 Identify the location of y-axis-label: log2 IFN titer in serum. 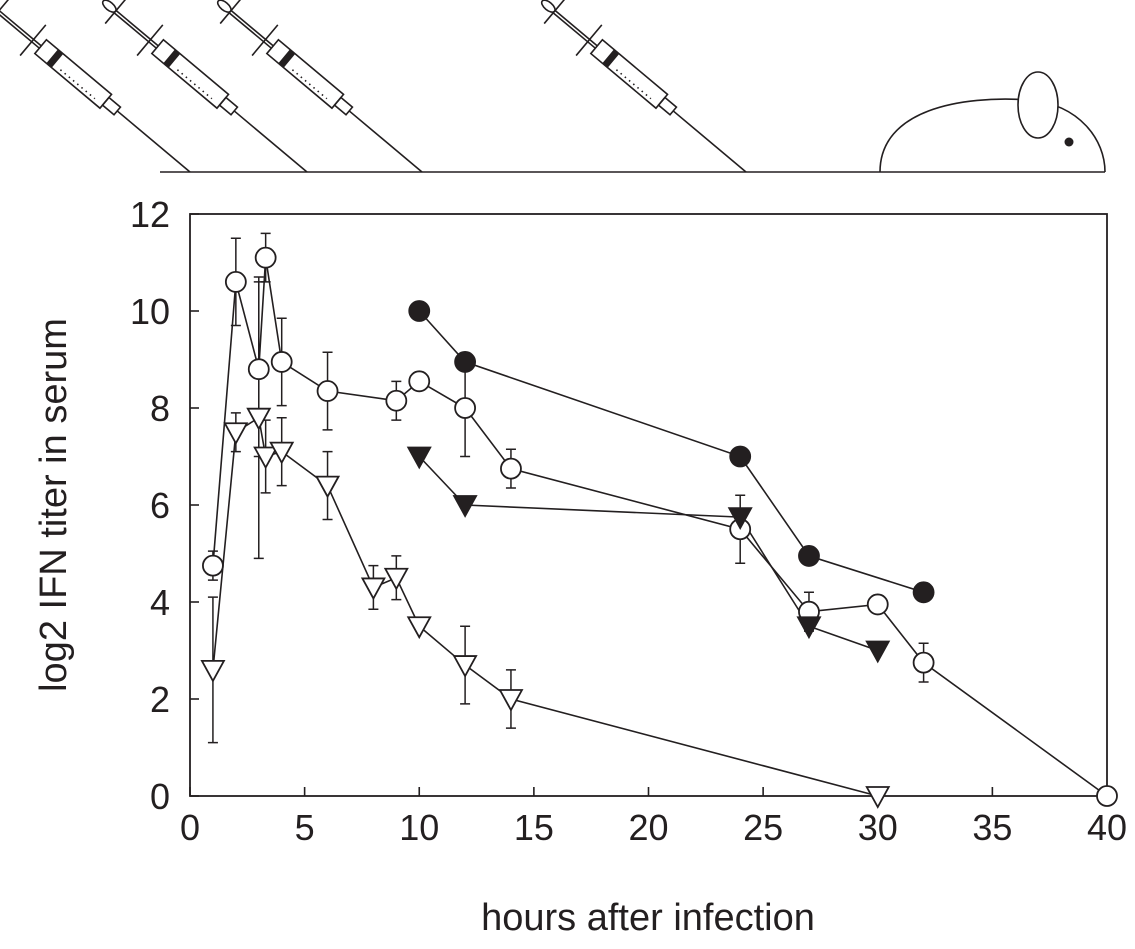
(54, 505).